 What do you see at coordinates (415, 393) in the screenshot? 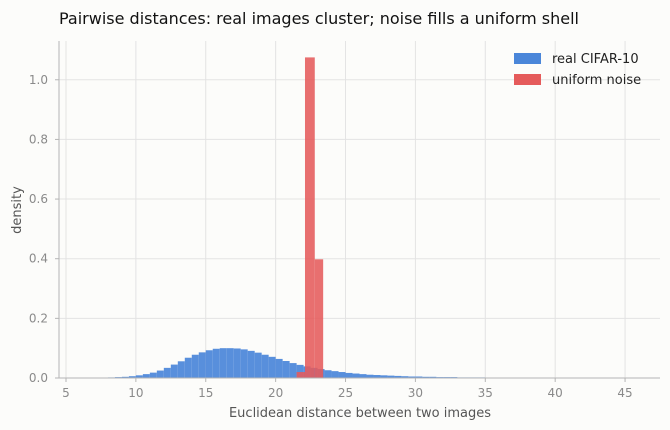
I see `x-tick-label: 30` at bounding box center [415, 393].